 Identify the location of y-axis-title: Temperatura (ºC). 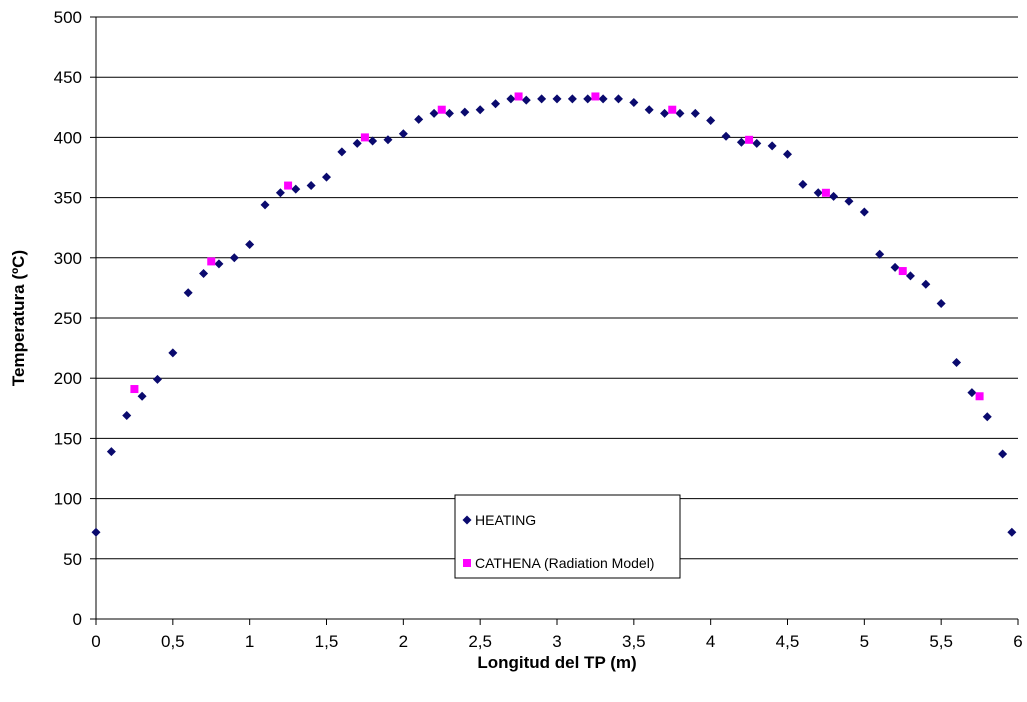
(18, 318).